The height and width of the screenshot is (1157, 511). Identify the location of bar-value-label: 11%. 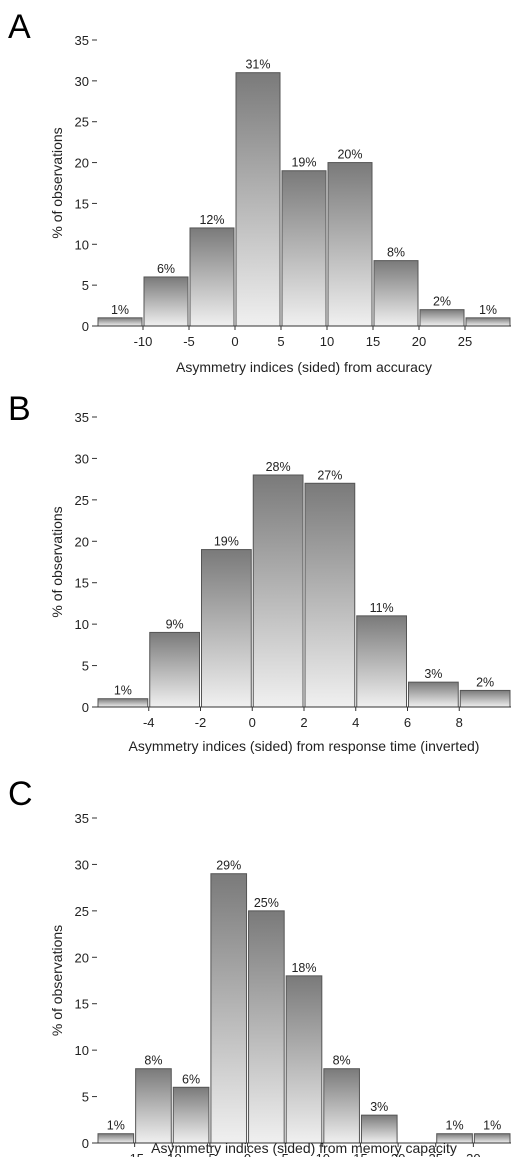
(382, 608).